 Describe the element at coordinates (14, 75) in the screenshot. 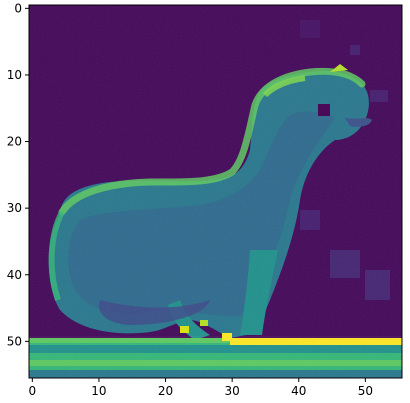

I see `y-tick-label: 10` at that location.